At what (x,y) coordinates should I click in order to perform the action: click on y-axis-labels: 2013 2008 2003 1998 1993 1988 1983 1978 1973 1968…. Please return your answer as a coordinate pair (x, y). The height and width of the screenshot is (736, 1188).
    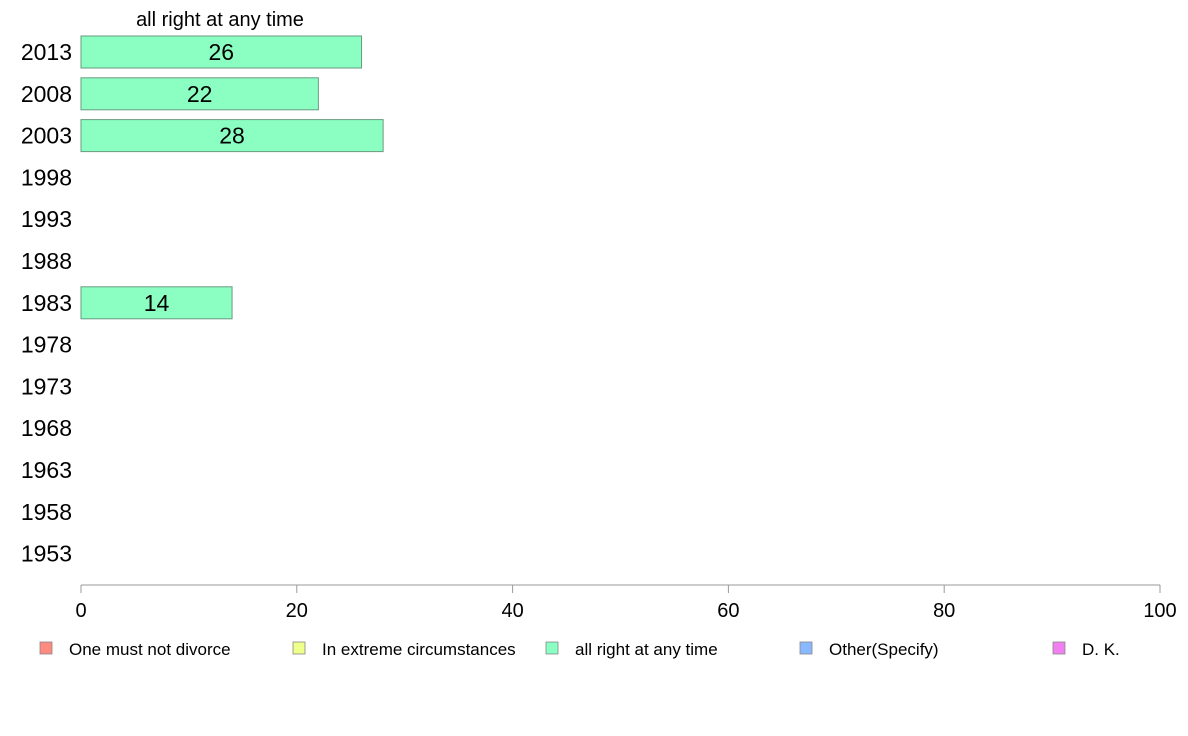
    Looking at the image, I should click on (46, 303).